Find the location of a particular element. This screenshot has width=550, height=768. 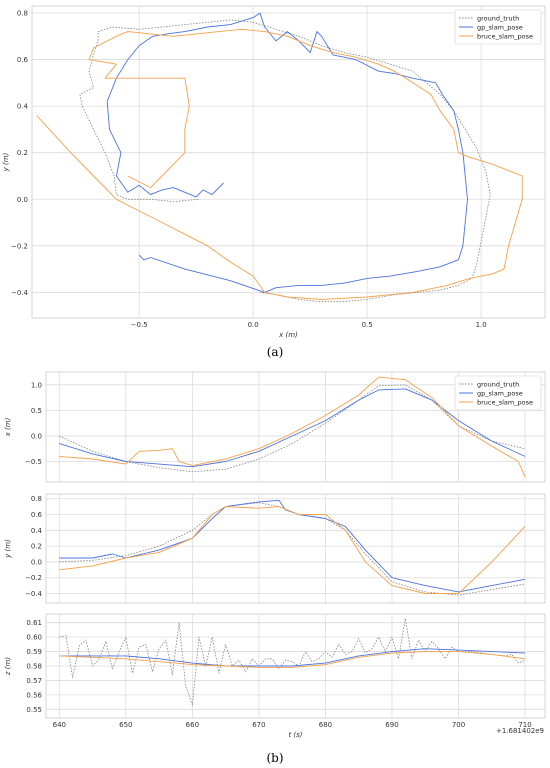

y-tick-label: 0.57 is located at coordinates (34, 681).